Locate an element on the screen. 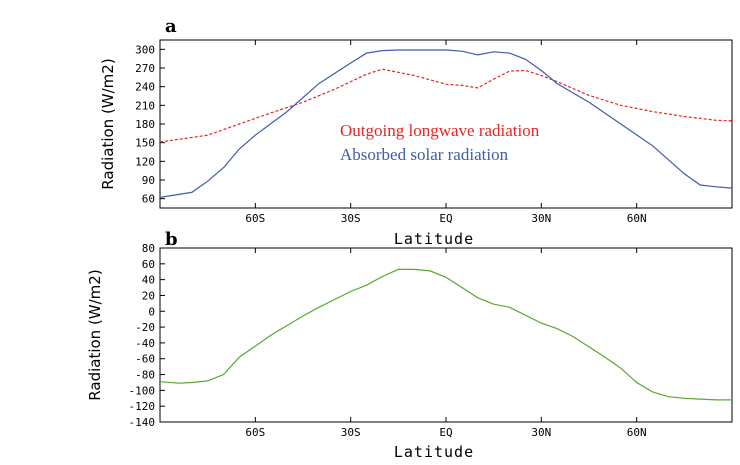 The image size is (740, 465). panel-b-letter: b is located at coordinates (171, 239).